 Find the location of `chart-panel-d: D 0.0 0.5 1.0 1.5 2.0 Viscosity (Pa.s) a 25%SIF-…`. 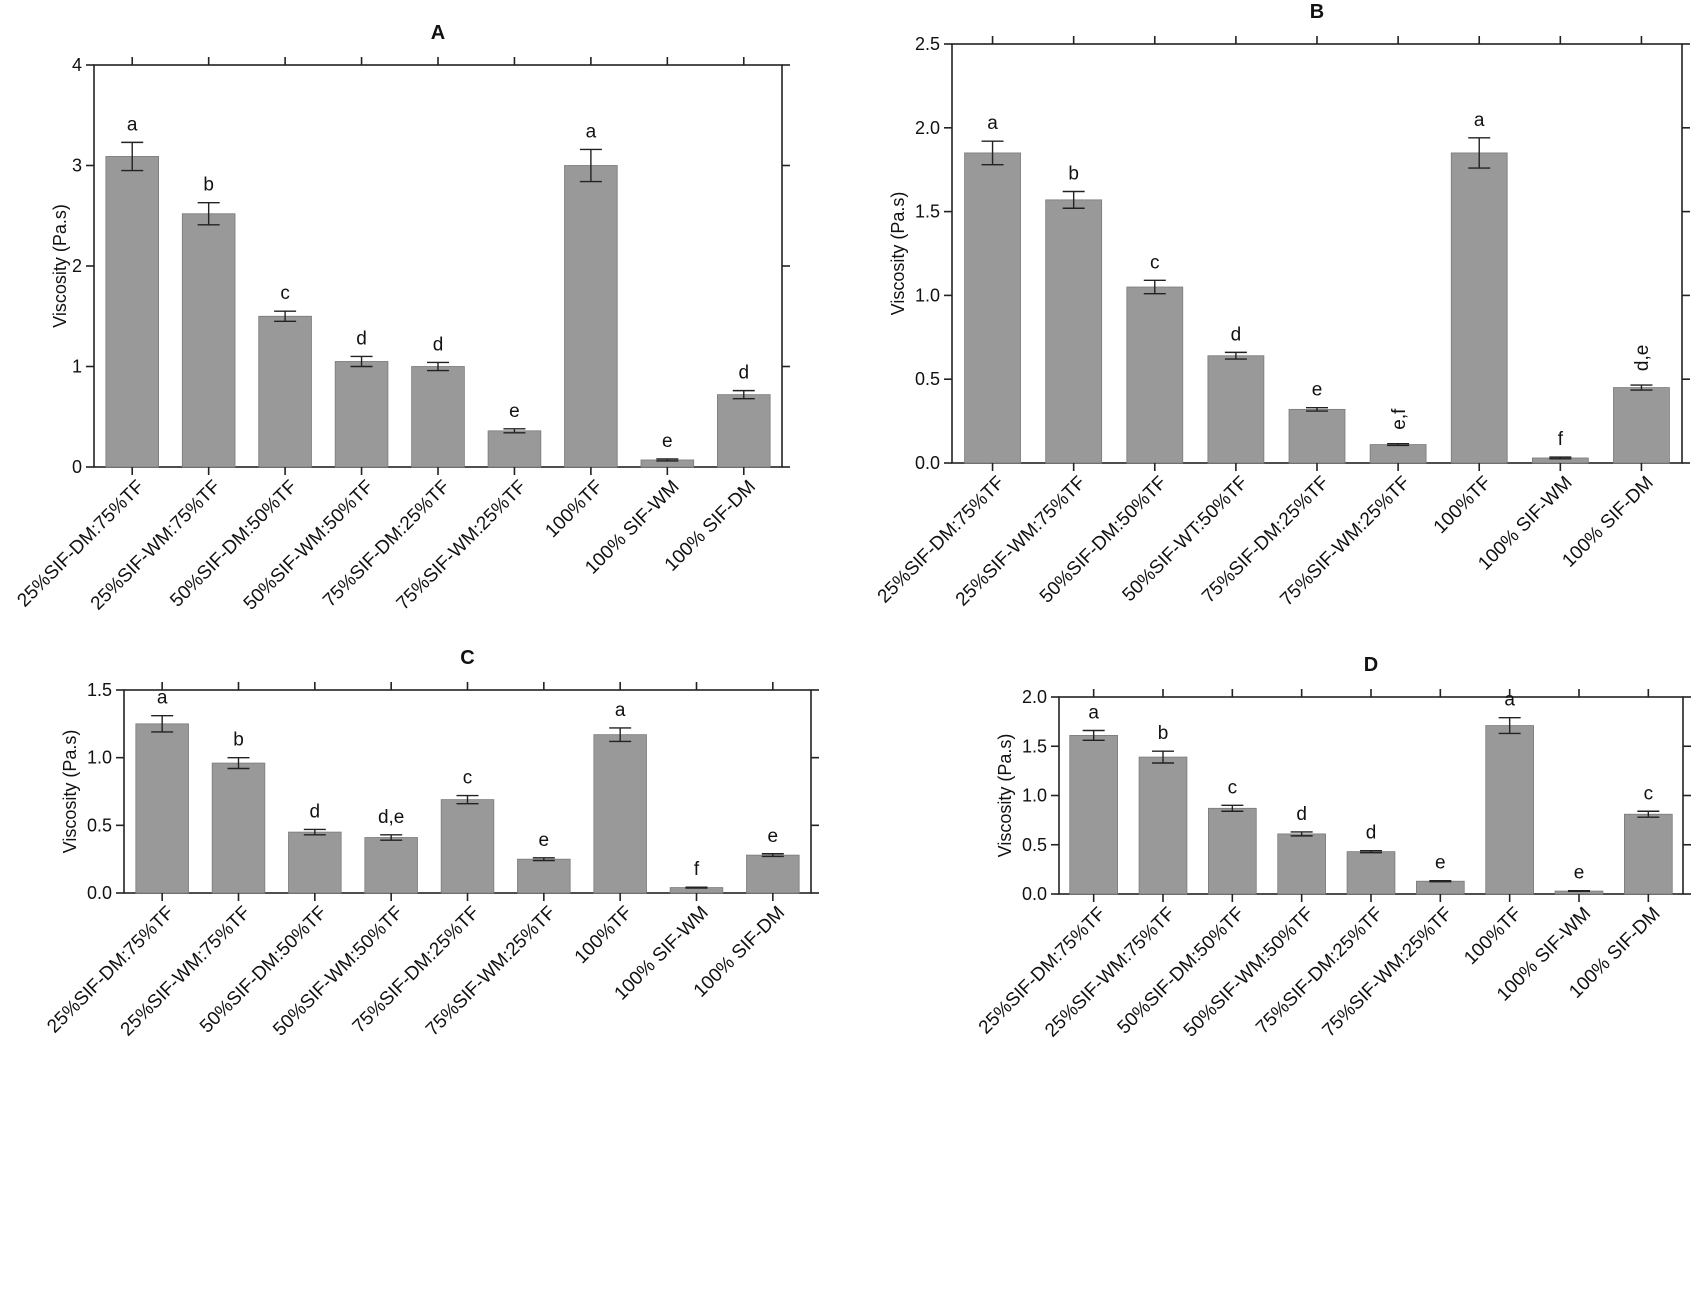

chart-panel-d: D 0.0 0.5 1.0 1.5 2.0 Viscosity (Pa.s) a 25%SIF-… is located at coordinates (1333, 847).